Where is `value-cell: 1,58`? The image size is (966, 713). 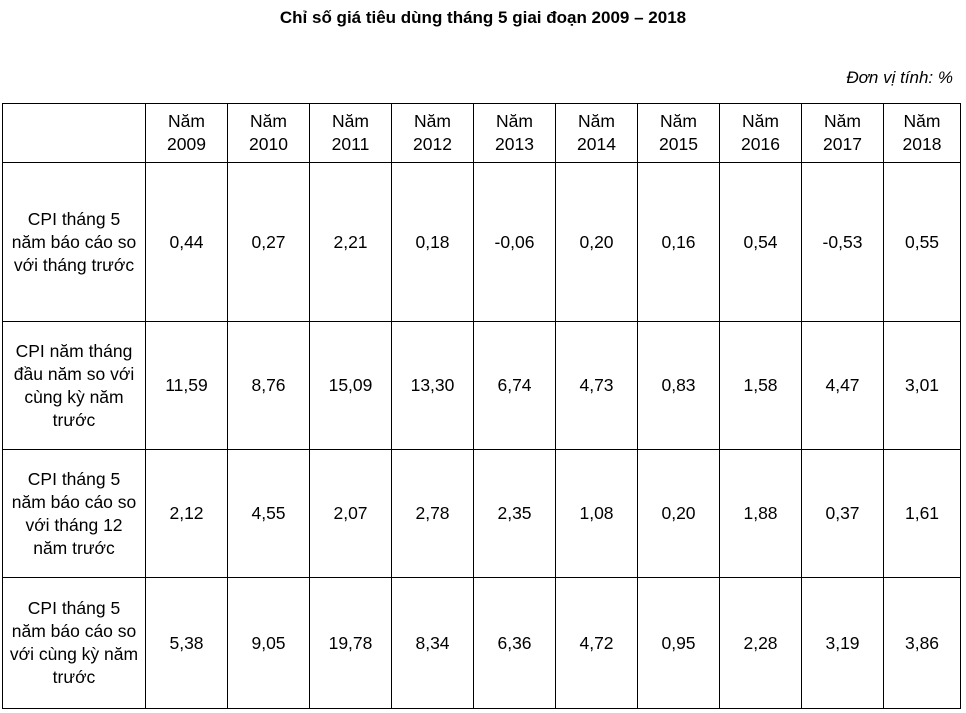 value-cell: 1,58 is located at coordinates (760, 385).